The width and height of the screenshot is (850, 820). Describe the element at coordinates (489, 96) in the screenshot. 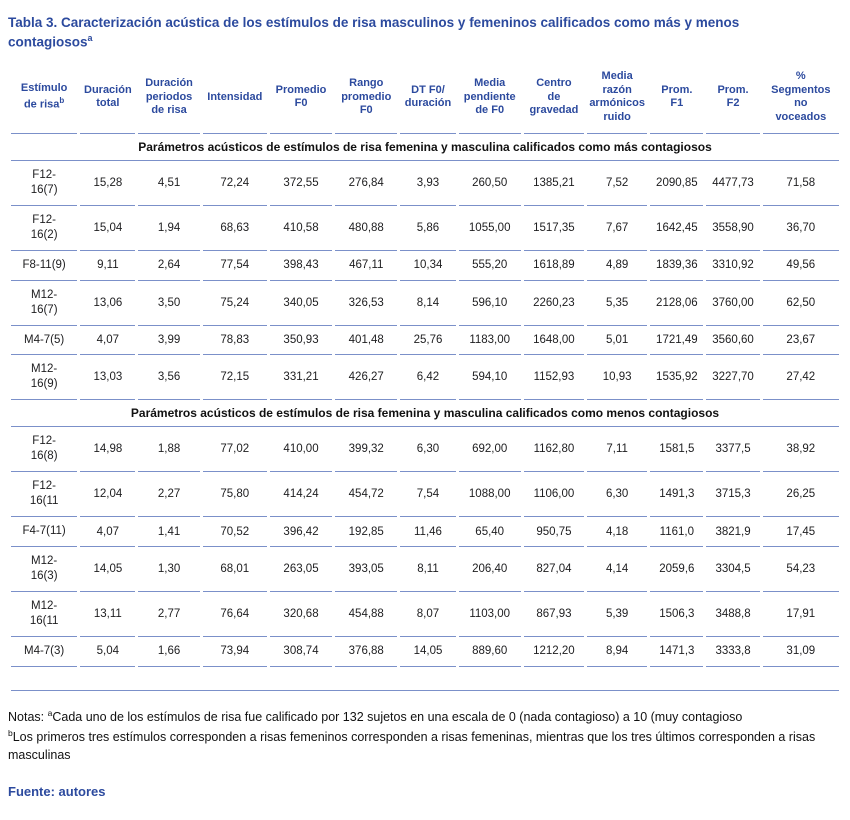

I see `column-header-label: Media pendiente de F0` at that location.